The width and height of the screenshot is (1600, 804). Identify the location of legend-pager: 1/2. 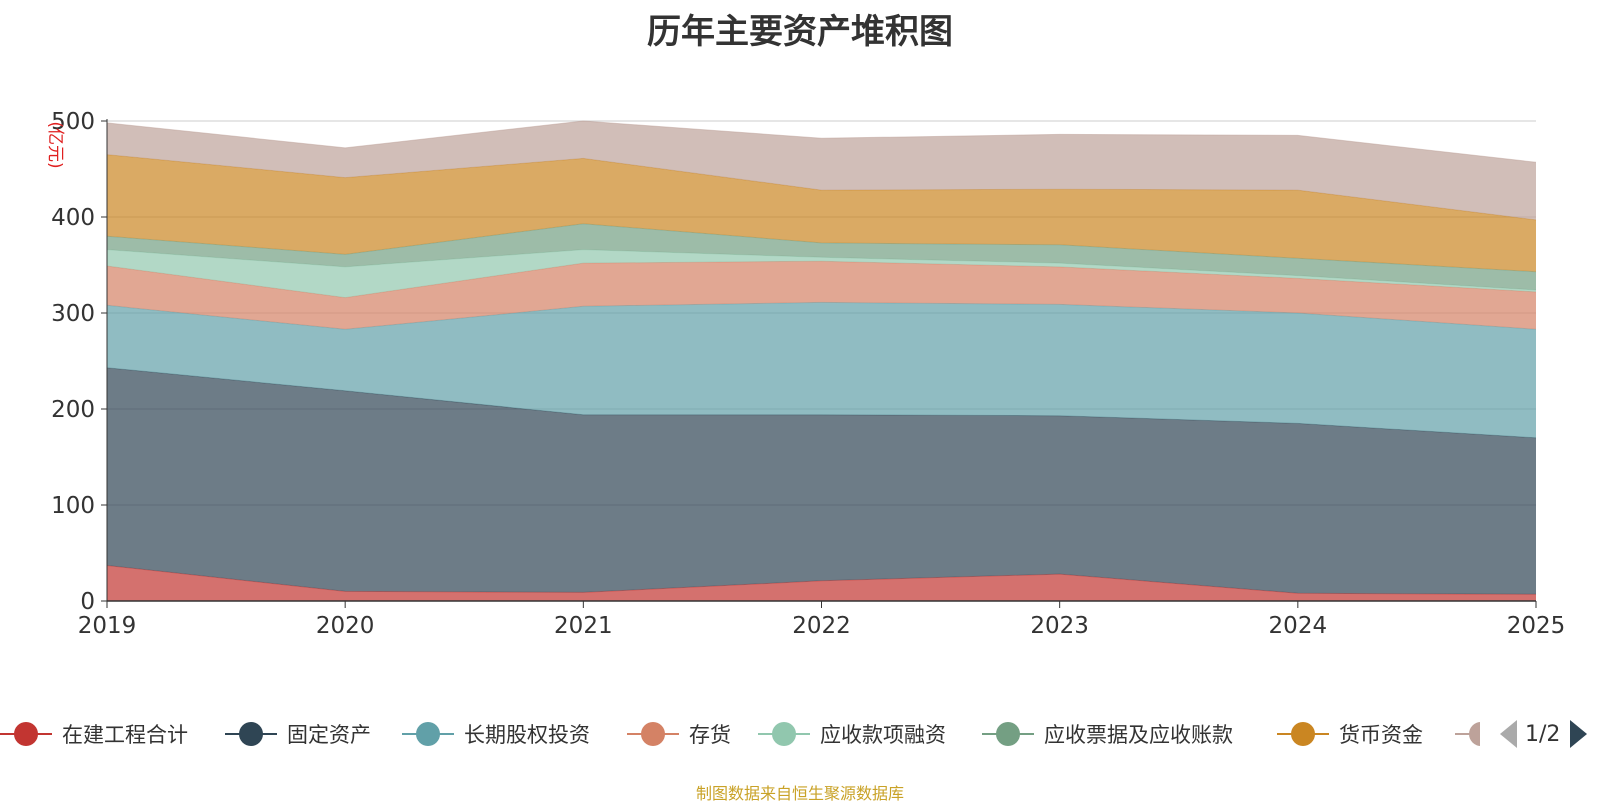
(1544, 734).